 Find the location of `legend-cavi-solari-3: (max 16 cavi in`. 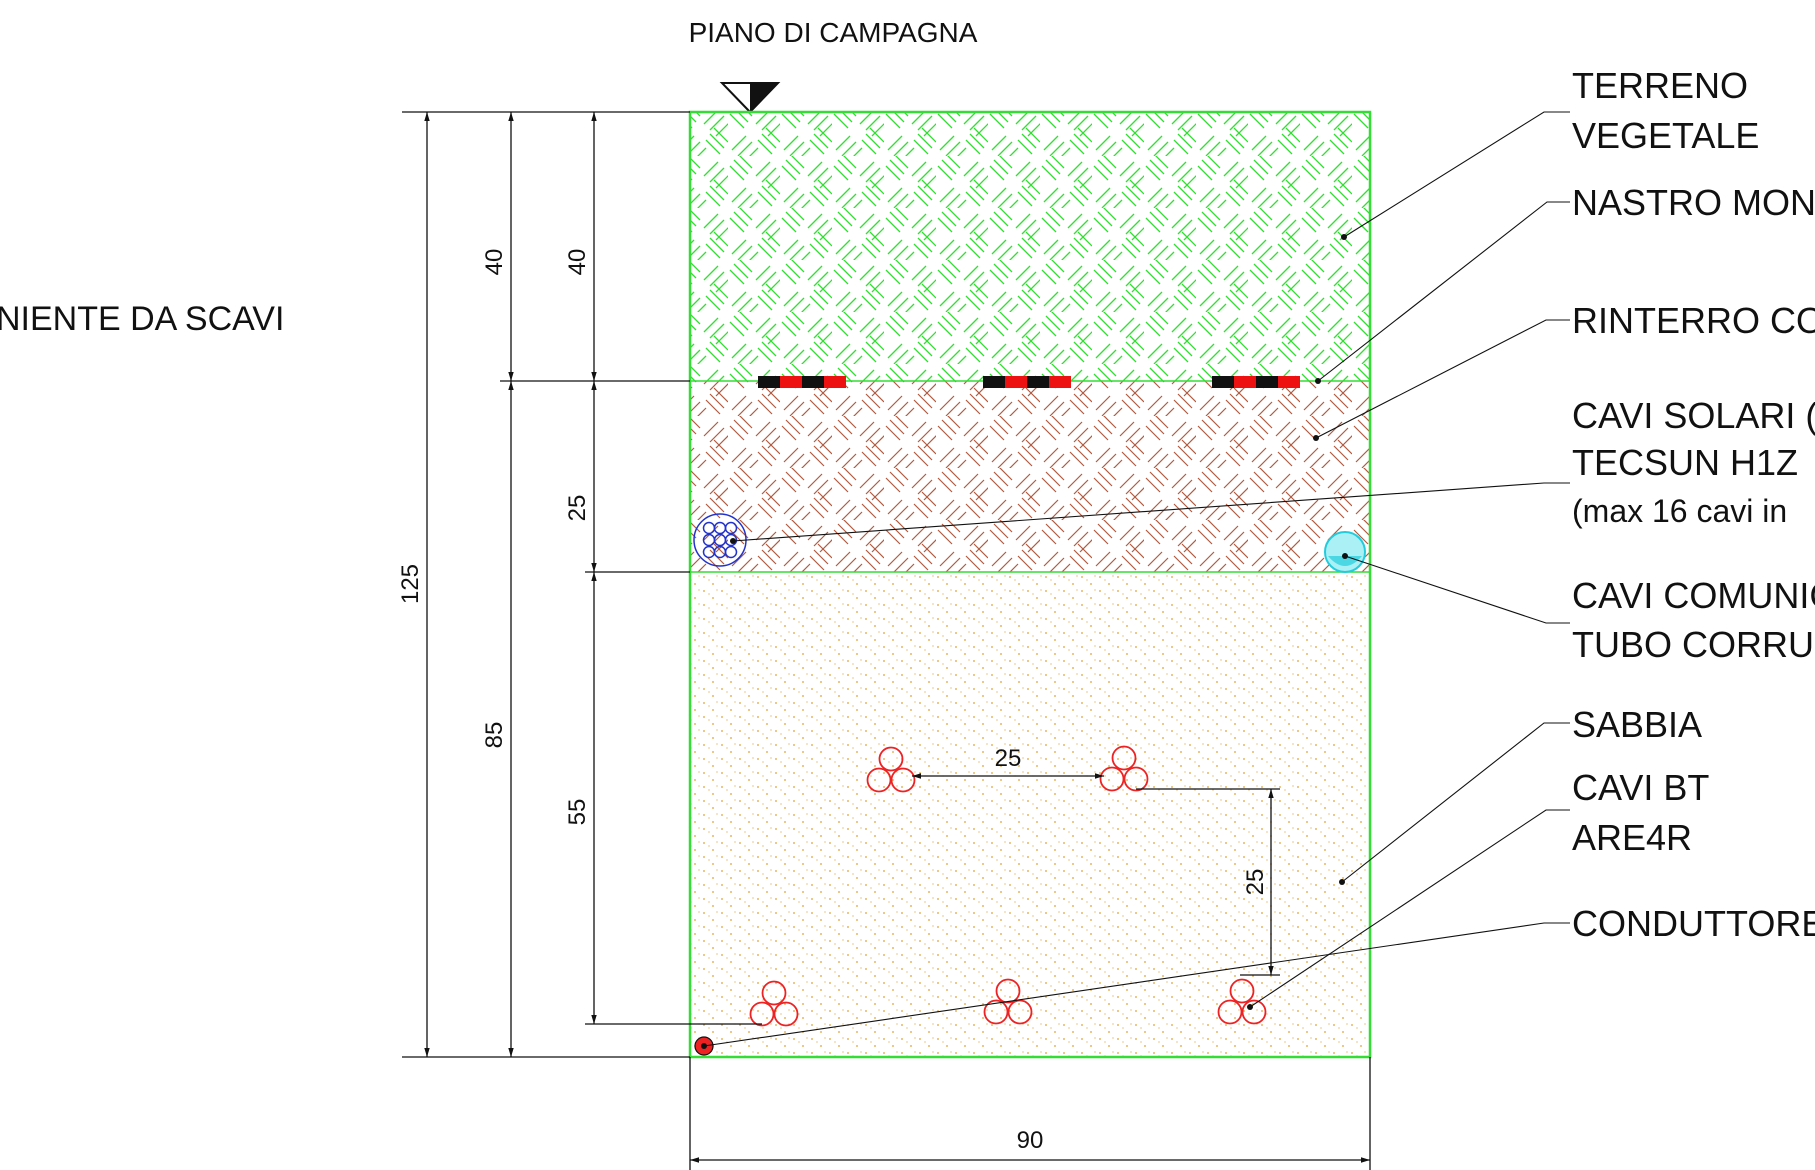

legend-cavi-solari-3: (max 16 cavi in is located at coordinates (1679, 511).